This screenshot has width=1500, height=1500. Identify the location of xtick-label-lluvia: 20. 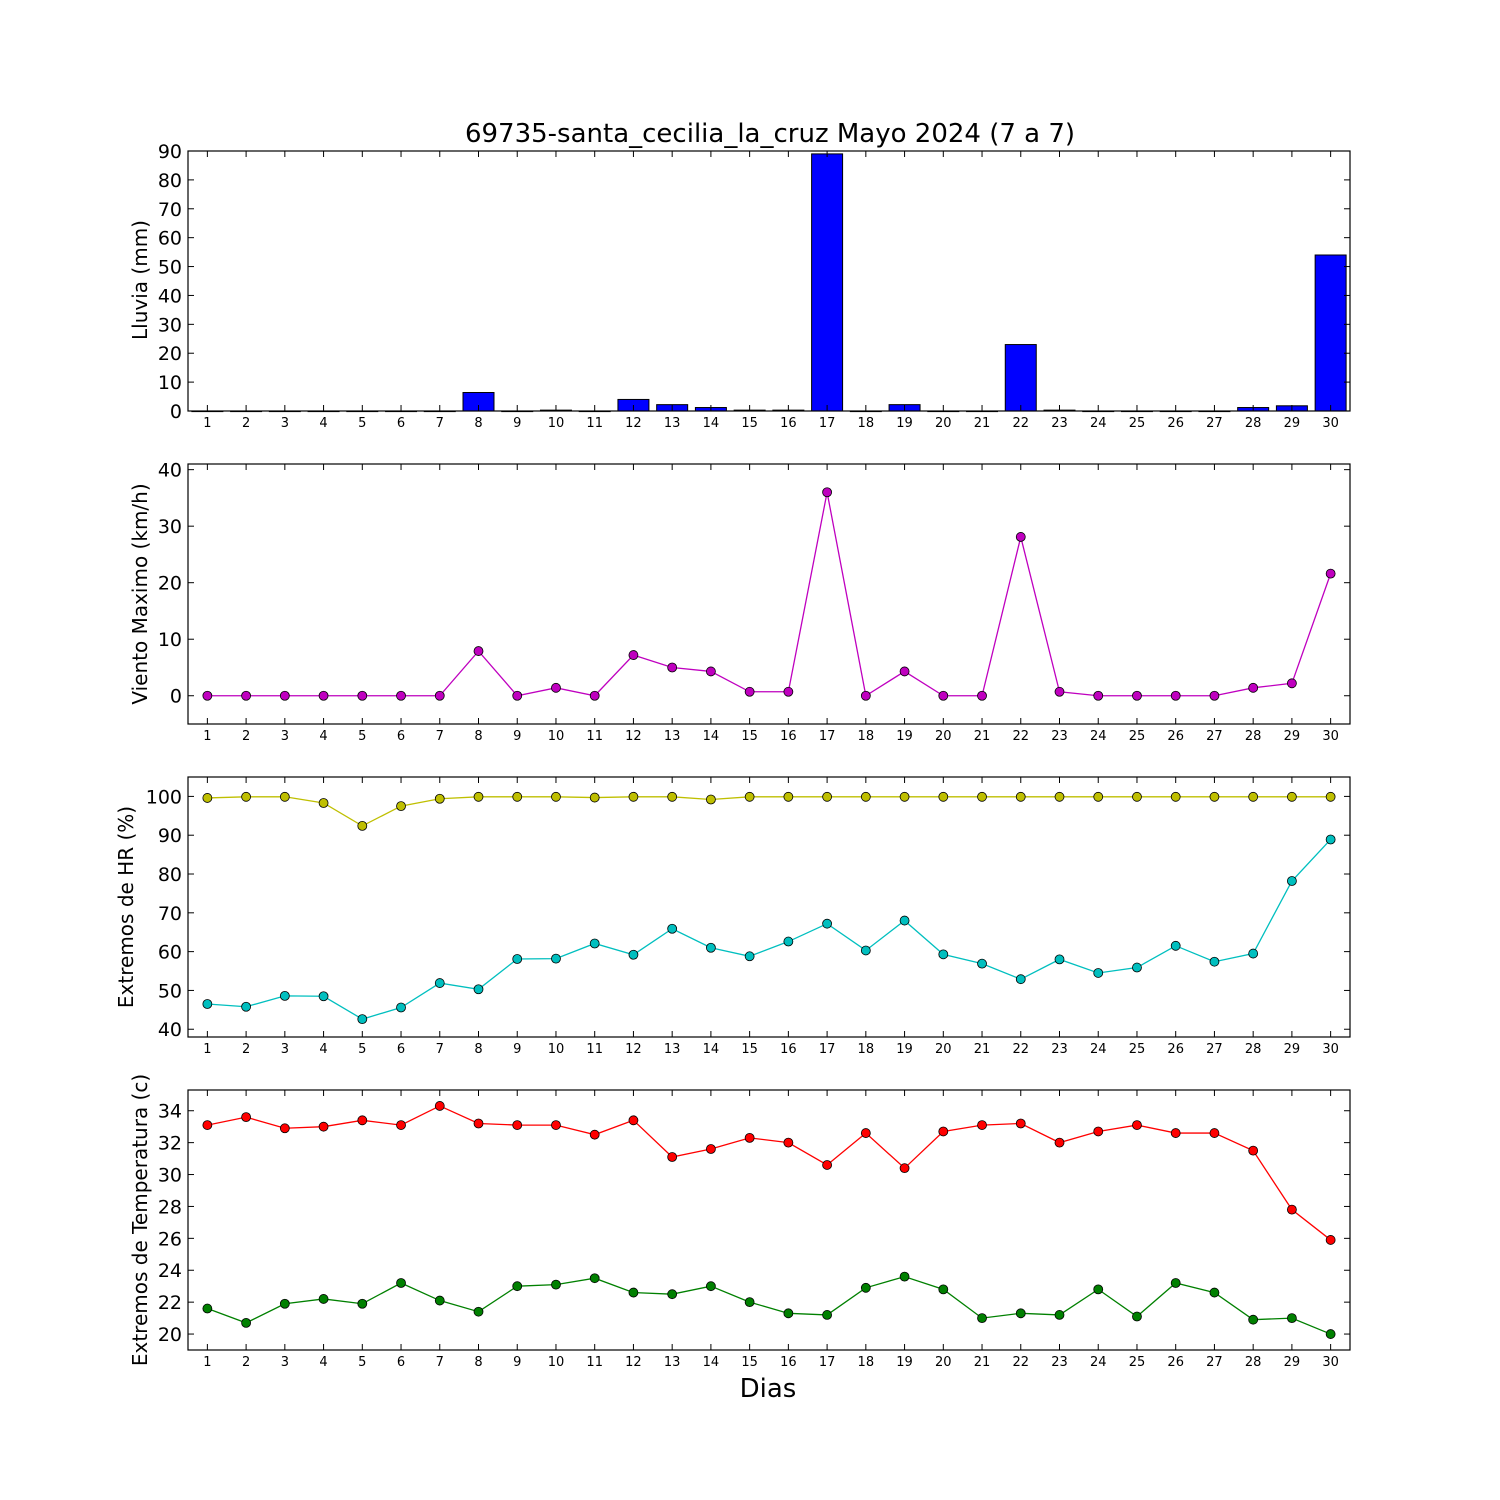
(943, 423).